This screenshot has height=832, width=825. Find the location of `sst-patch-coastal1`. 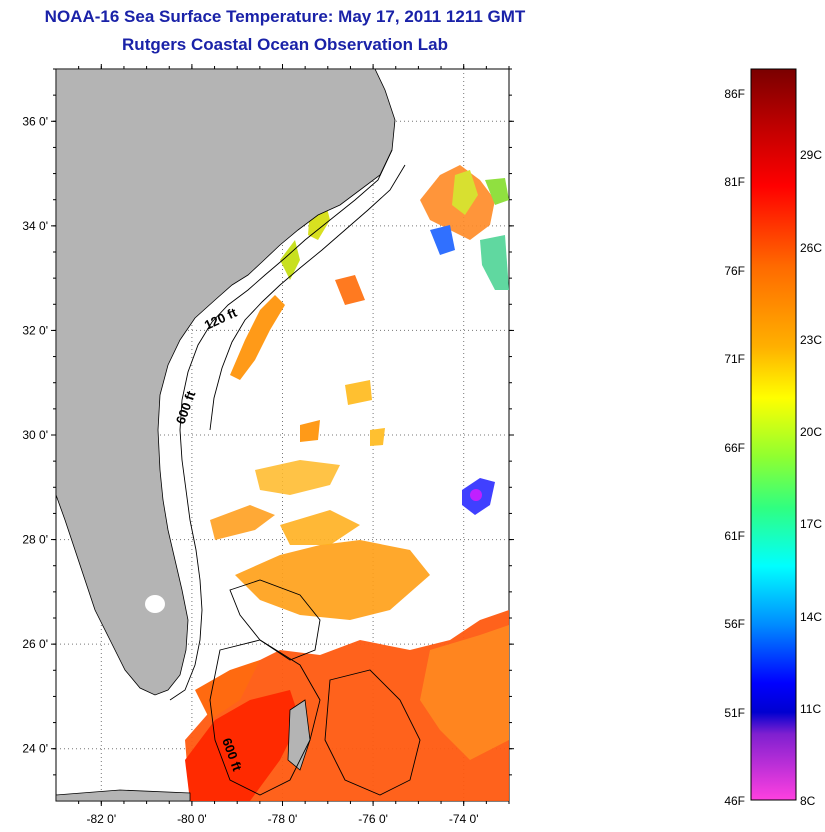

sst-patch-coastal1 is located at coordinates (257, 337).